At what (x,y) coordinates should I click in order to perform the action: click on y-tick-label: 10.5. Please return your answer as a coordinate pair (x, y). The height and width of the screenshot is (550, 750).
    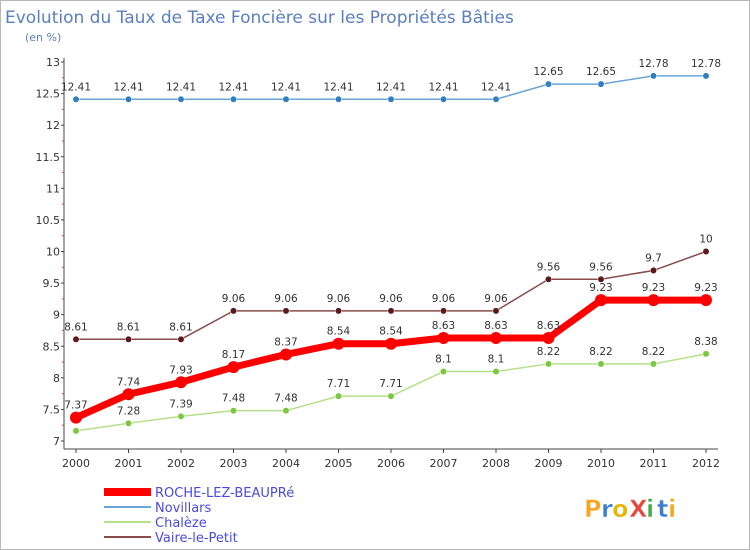
    Looking at the image, I should click on (48, 220).